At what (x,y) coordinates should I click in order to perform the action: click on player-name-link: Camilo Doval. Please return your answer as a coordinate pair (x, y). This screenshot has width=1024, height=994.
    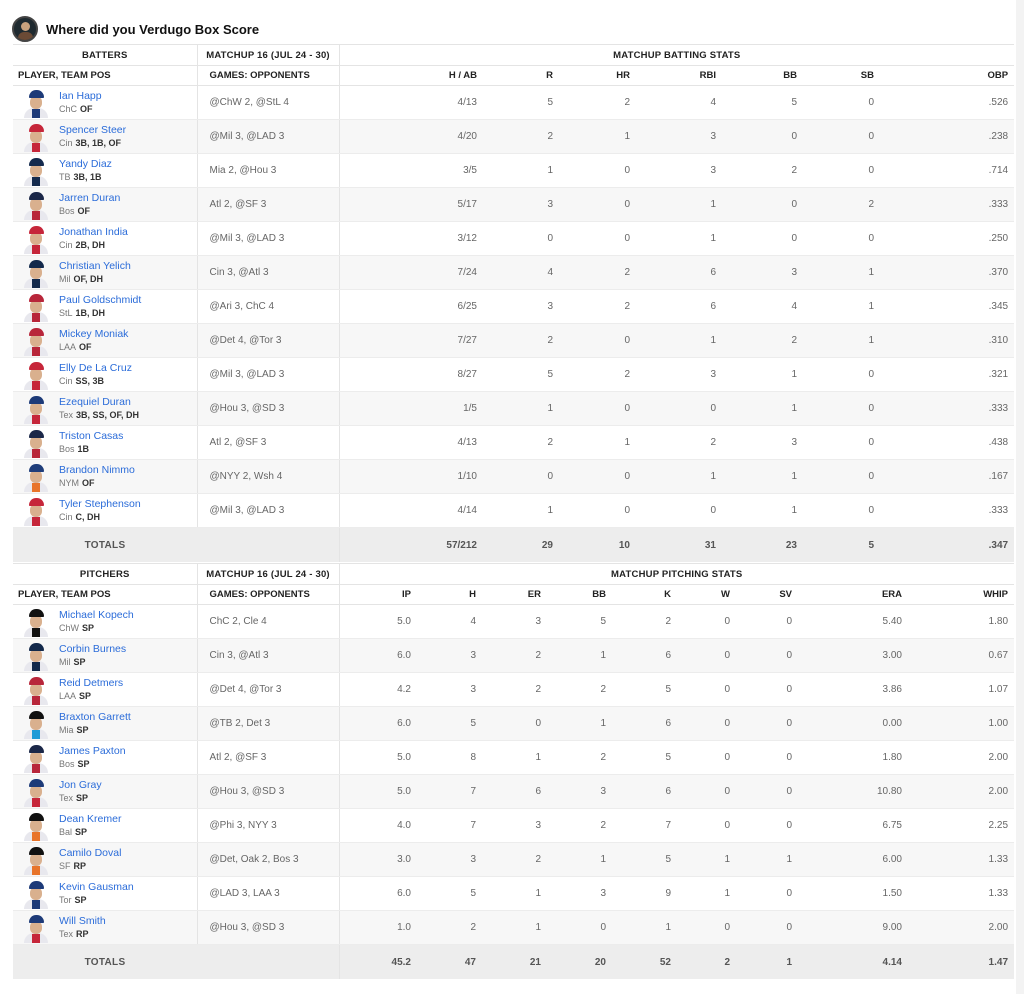
    Looking at the image, I should click on (90, 853).